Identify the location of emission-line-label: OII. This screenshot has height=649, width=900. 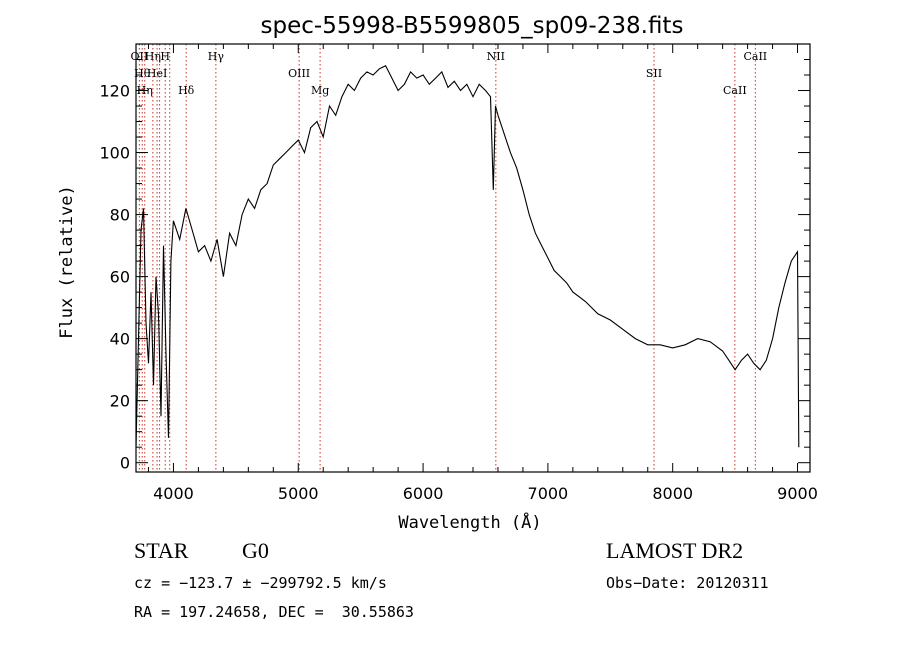
(140, 56).